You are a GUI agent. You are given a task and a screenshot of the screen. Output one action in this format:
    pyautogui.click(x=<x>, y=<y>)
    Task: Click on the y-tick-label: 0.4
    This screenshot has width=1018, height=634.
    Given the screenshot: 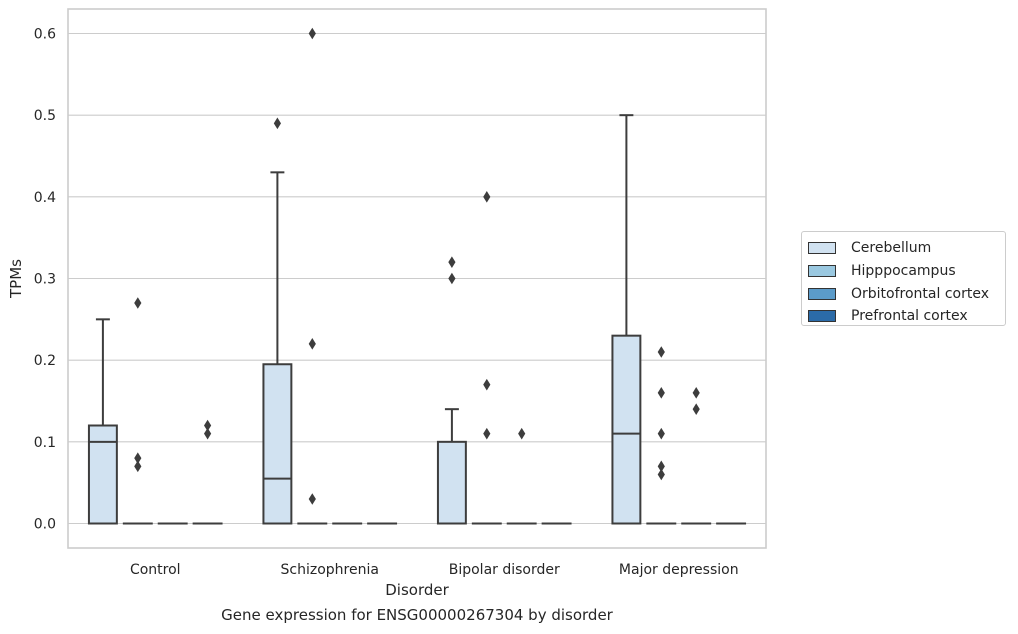 What is the action you would take?
    pyautogui.click(x=45, y=198)
    